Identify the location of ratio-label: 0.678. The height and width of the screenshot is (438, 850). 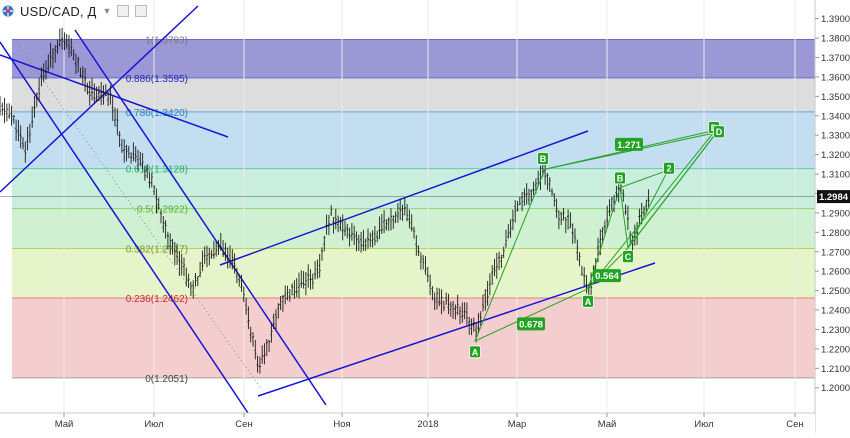
(531, 324).